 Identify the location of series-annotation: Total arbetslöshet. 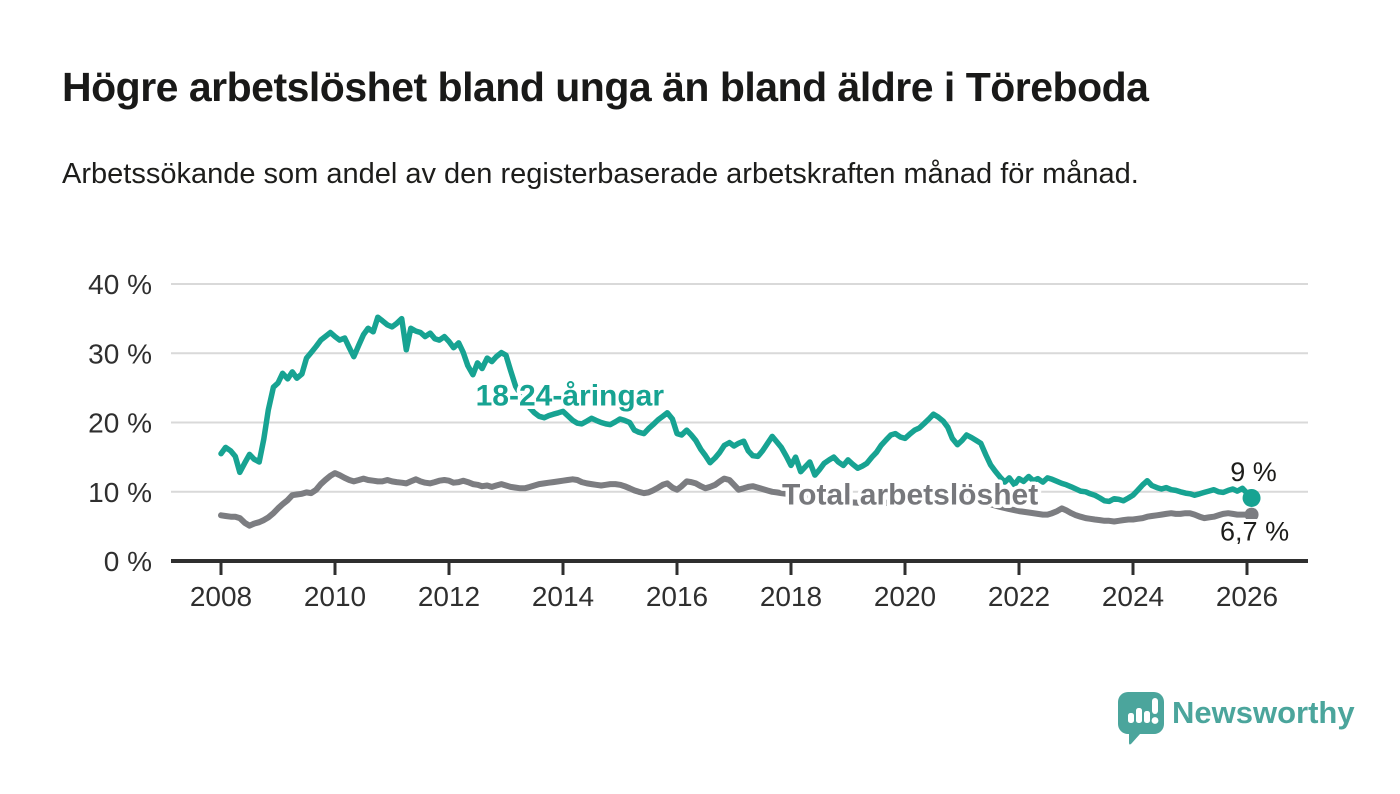
(910, 494).